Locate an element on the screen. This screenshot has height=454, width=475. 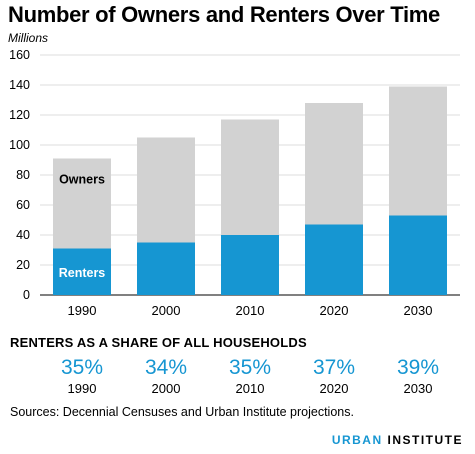
y-tick-label: 140 is located at coordinates (19, 85).